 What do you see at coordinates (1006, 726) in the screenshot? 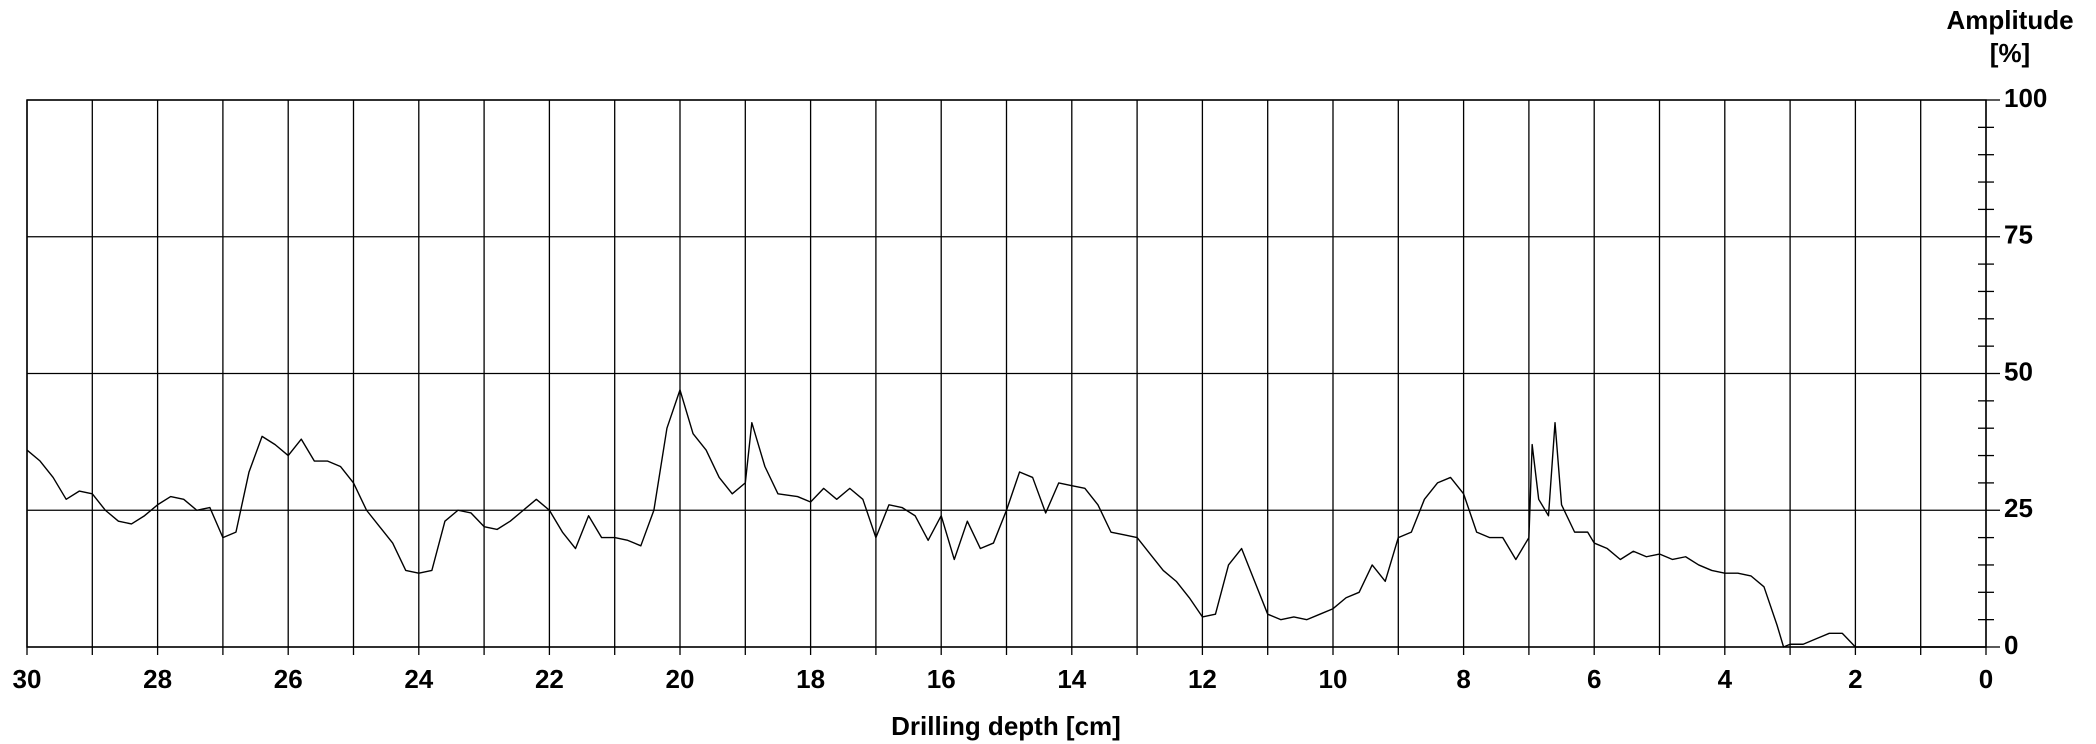
I see `x-axis-label: Drilling depth [cm]` at bounding box center [1006, 726].